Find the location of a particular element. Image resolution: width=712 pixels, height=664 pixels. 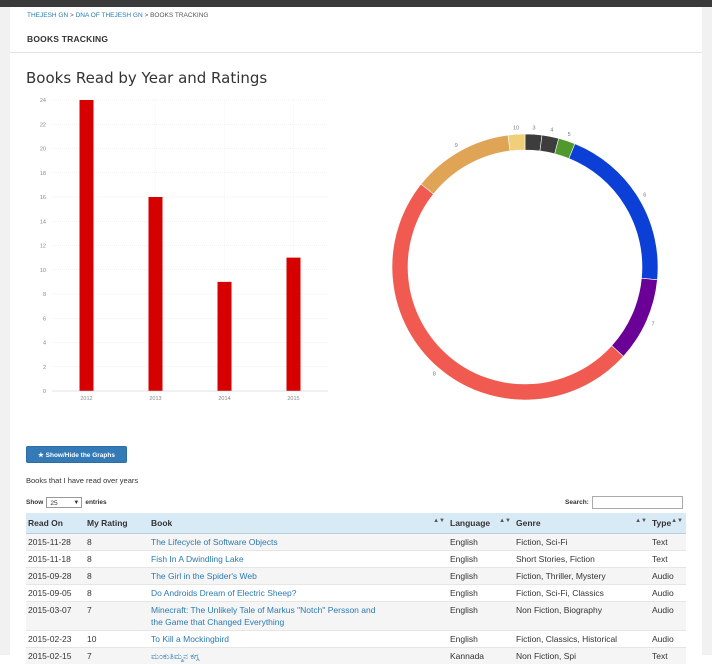

slice-label: 10 is located at coordinates (516, 128).